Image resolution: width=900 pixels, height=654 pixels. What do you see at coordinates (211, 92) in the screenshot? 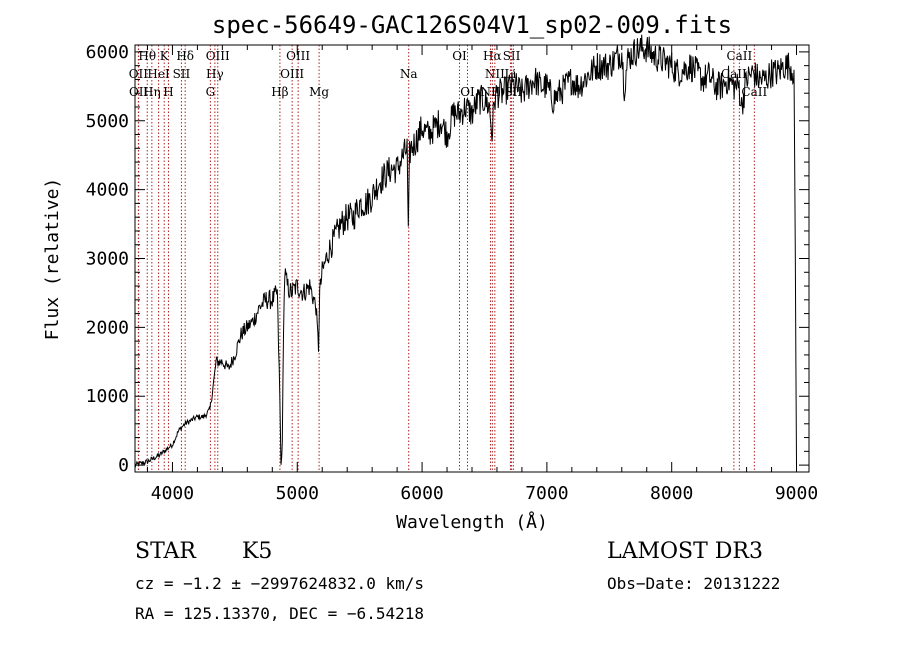
I see `spectral-line-label: G` at bounding box center [211, 92].